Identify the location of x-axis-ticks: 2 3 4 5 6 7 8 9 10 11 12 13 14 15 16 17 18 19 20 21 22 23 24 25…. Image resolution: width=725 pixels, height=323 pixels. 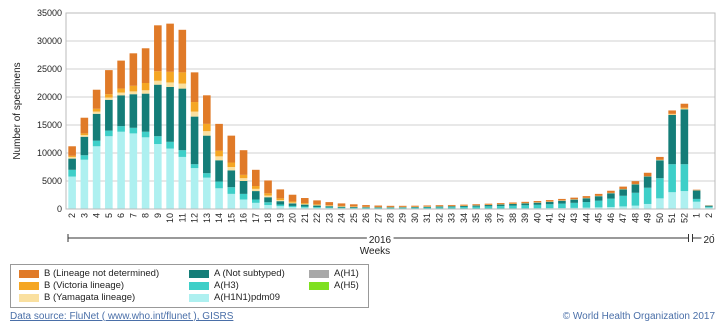
(390, 218).